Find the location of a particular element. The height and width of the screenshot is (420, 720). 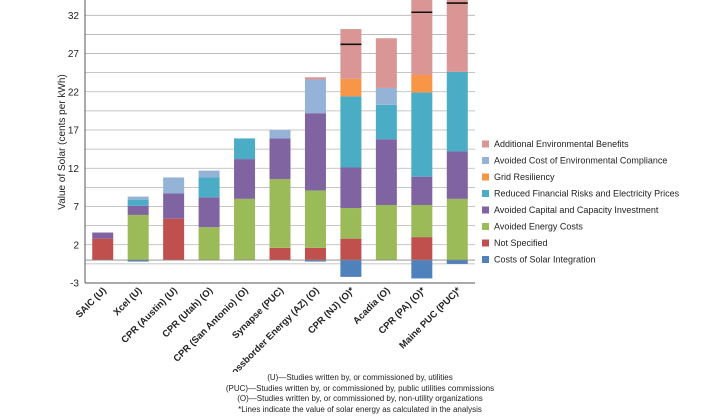

x-tick-label: Maine PUC (PUC)* is located at coordinates (430, 318).